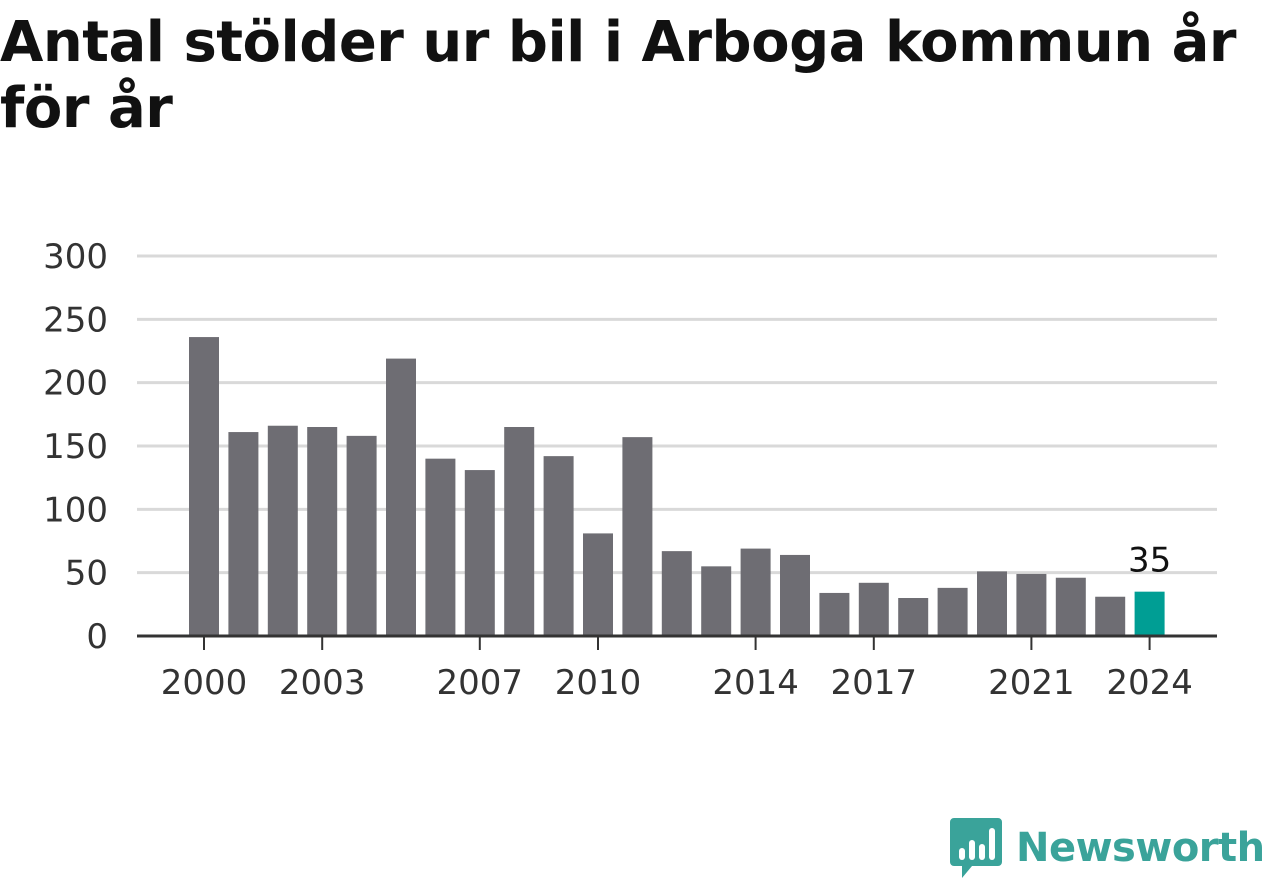 This screenshot has height=879, width=1262. What do you see at coordinates (637, 536) in the screenshot?
I see `bar-2011` at bounding box center [637, 536].